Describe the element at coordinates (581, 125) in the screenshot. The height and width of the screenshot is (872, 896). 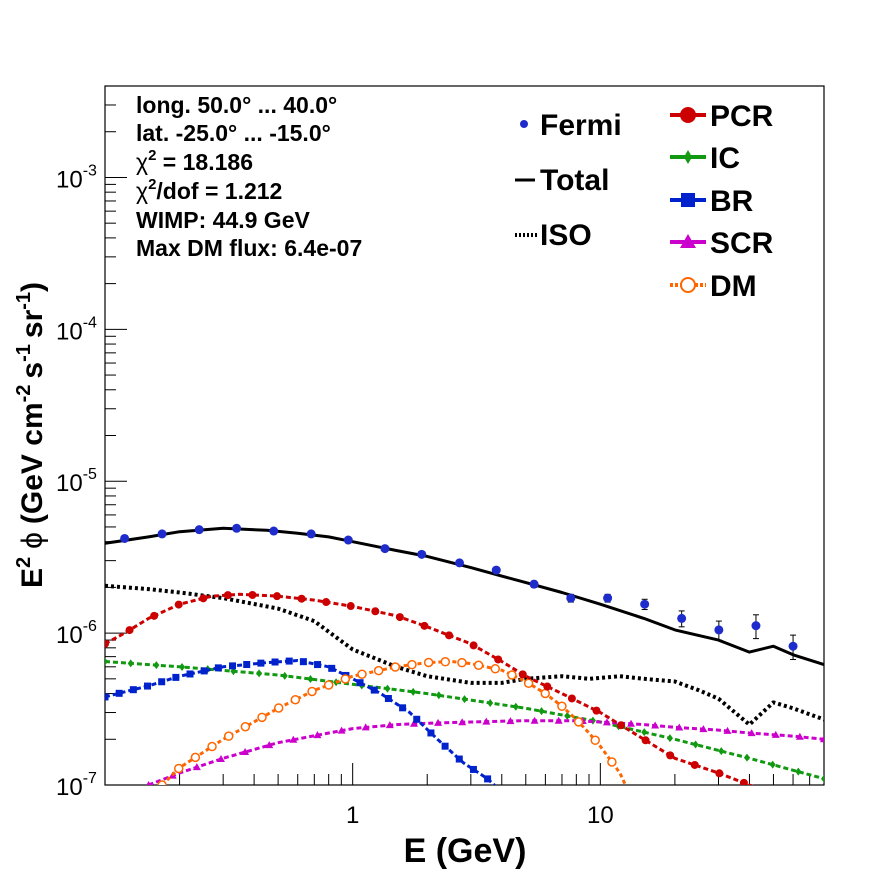
I see `legend-fermi-label: Fermi` at that location.